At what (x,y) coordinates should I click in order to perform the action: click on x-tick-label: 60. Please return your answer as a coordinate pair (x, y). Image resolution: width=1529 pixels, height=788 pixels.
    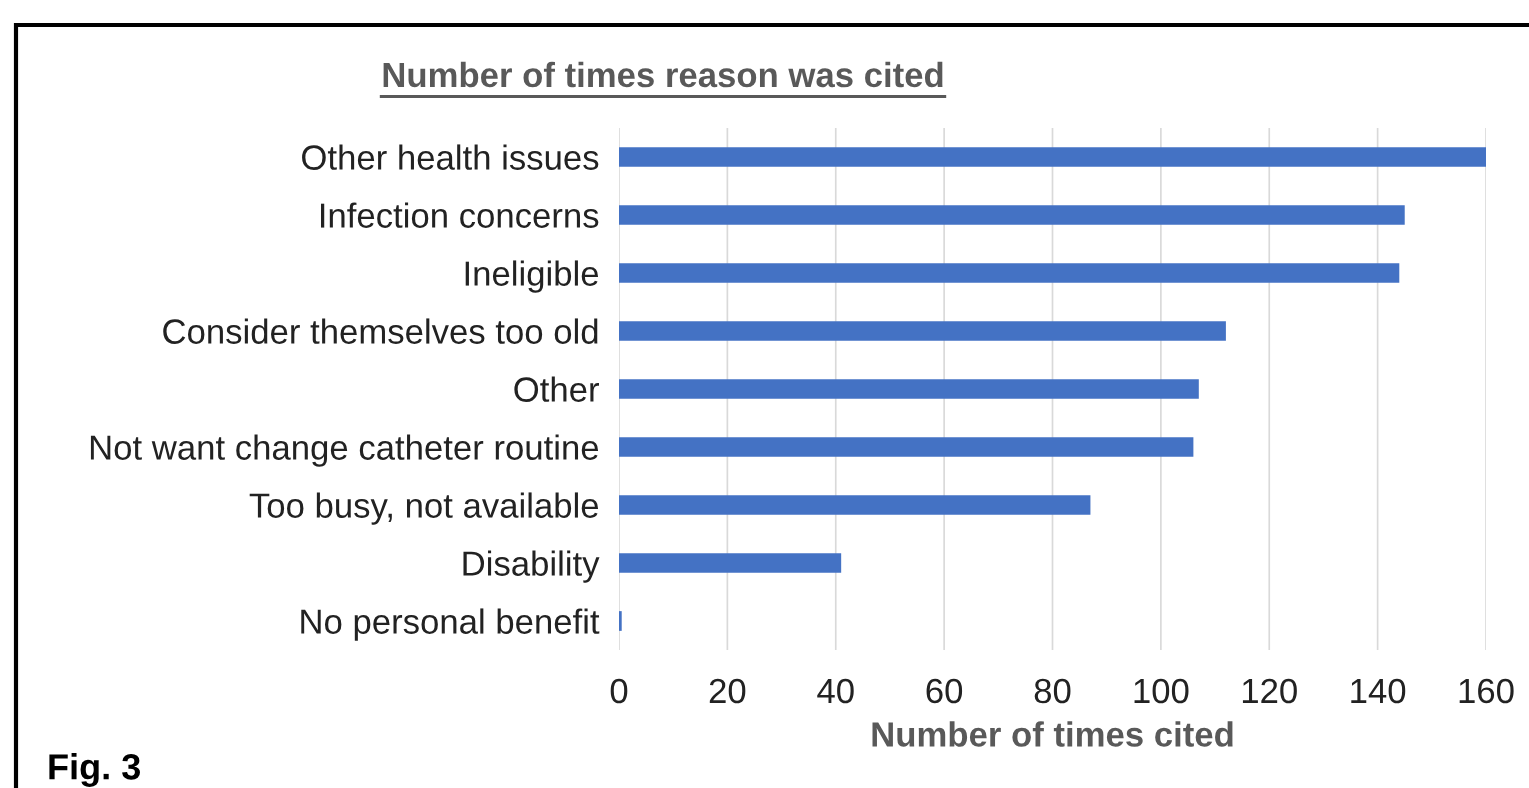
    Looking at the image, I should click on (944, 691).